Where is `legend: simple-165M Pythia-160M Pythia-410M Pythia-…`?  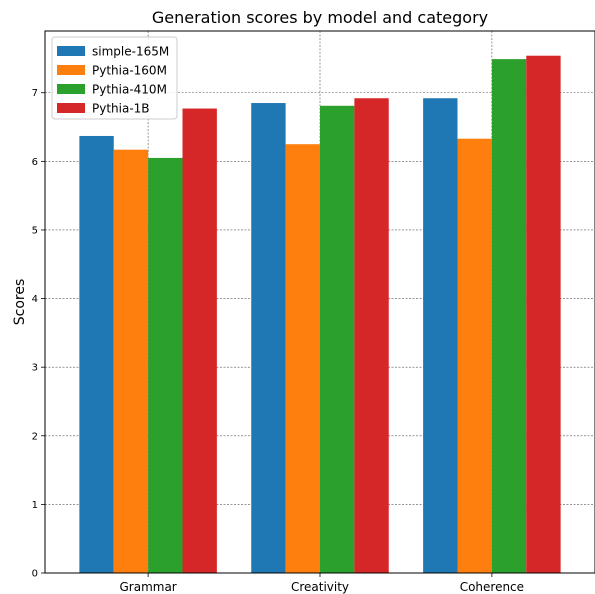
legend: simple-165M Pythia-160M Pythia-410M Pythia-… is located at coordinates (114, 78).